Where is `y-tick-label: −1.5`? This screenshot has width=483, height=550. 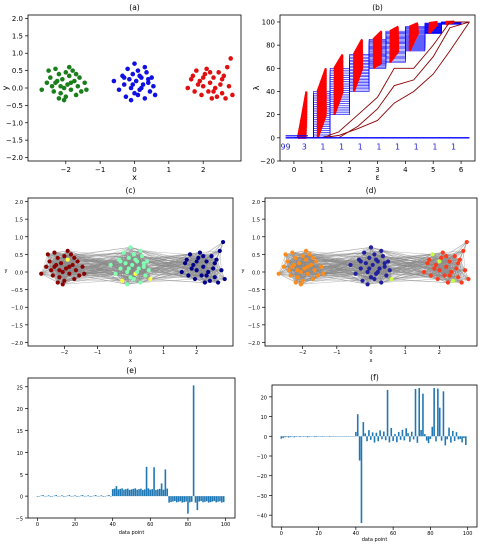
y-tick-label: −1.5 is located at coordinates (14, 141).